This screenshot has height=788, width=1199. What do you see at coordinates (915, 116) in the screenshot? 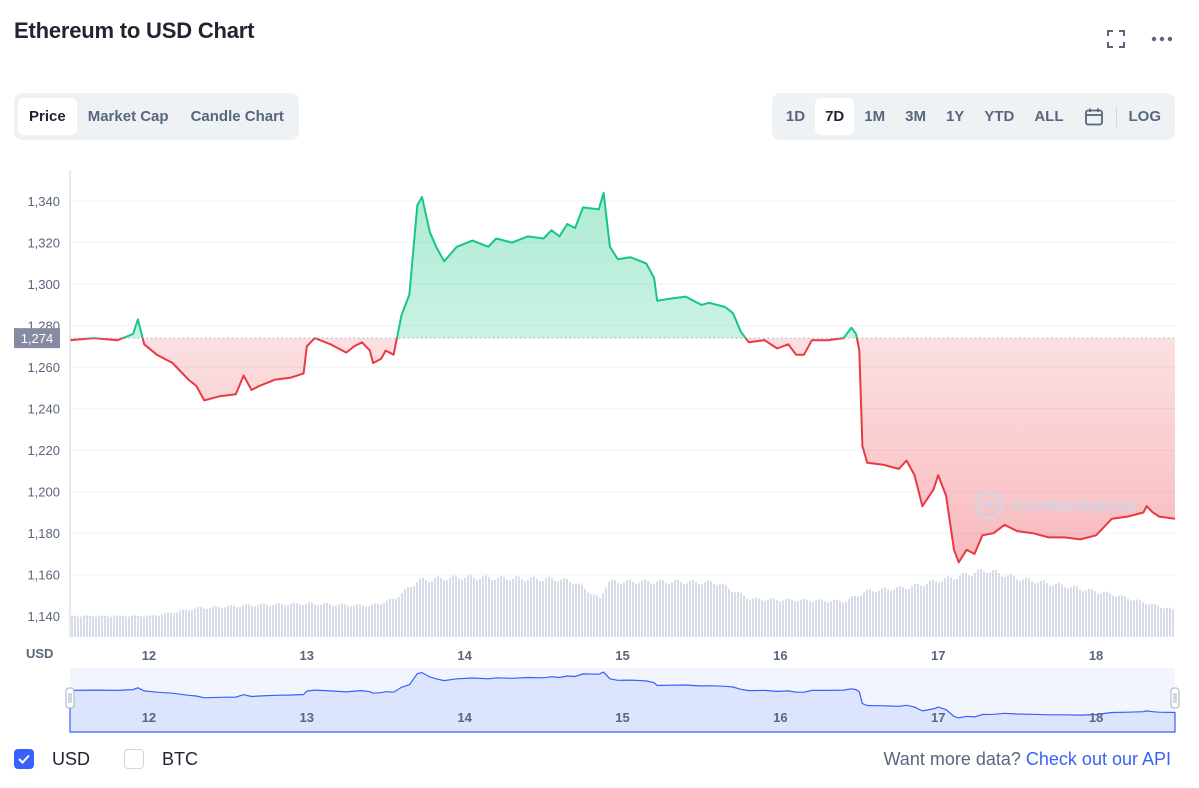
I see `range-3m: 3M` at bounding box center [915, 116].